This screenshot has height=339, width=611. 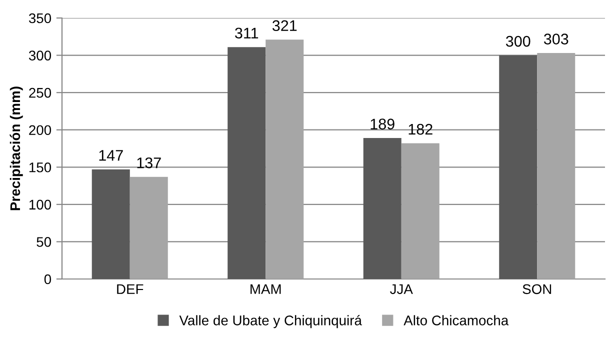 What do you see at coordinates (149, 162) in the screenshot?
I see `data-label: 137` at bounding box center [149, 162].